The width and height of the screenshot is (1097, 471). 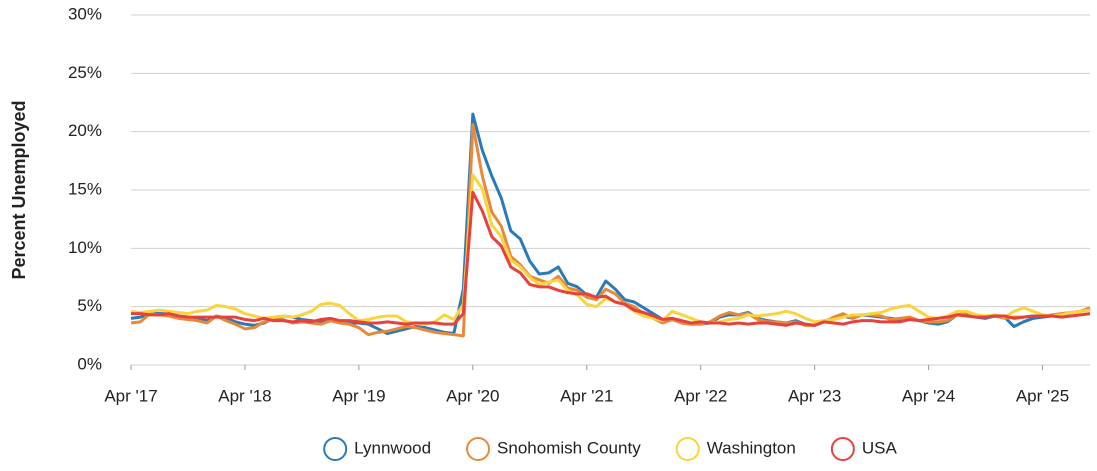 I want to click on legend-item: Washington, so click(x=735, y=449).